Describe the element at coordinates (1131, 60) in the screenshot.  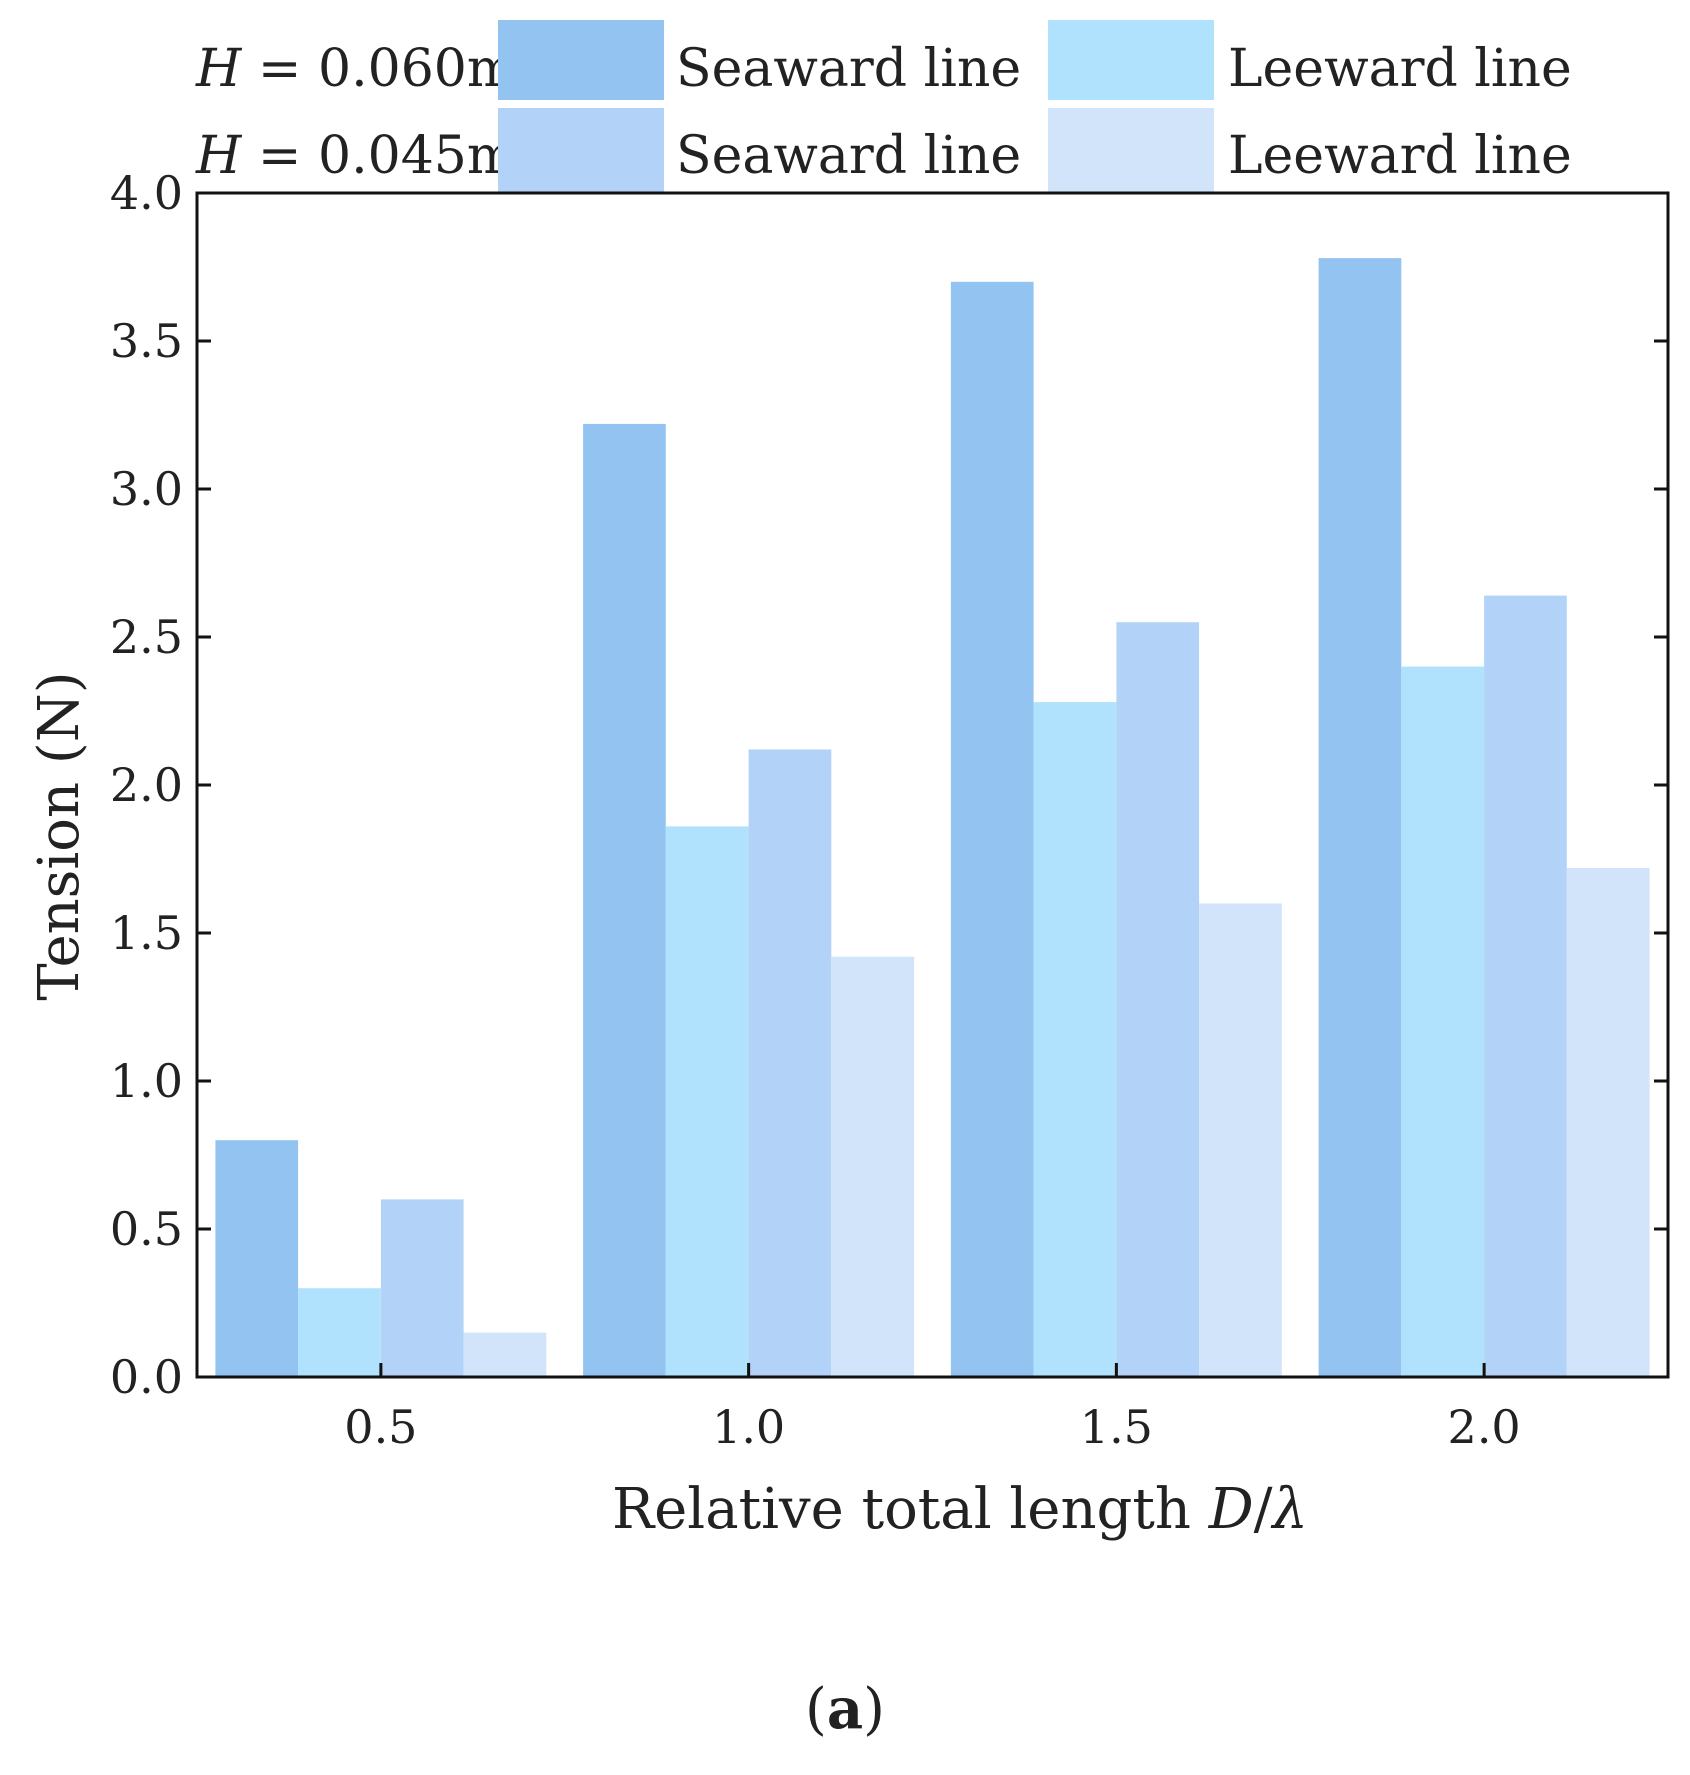
I see `legend-swatch-h060-leeward` at that location.